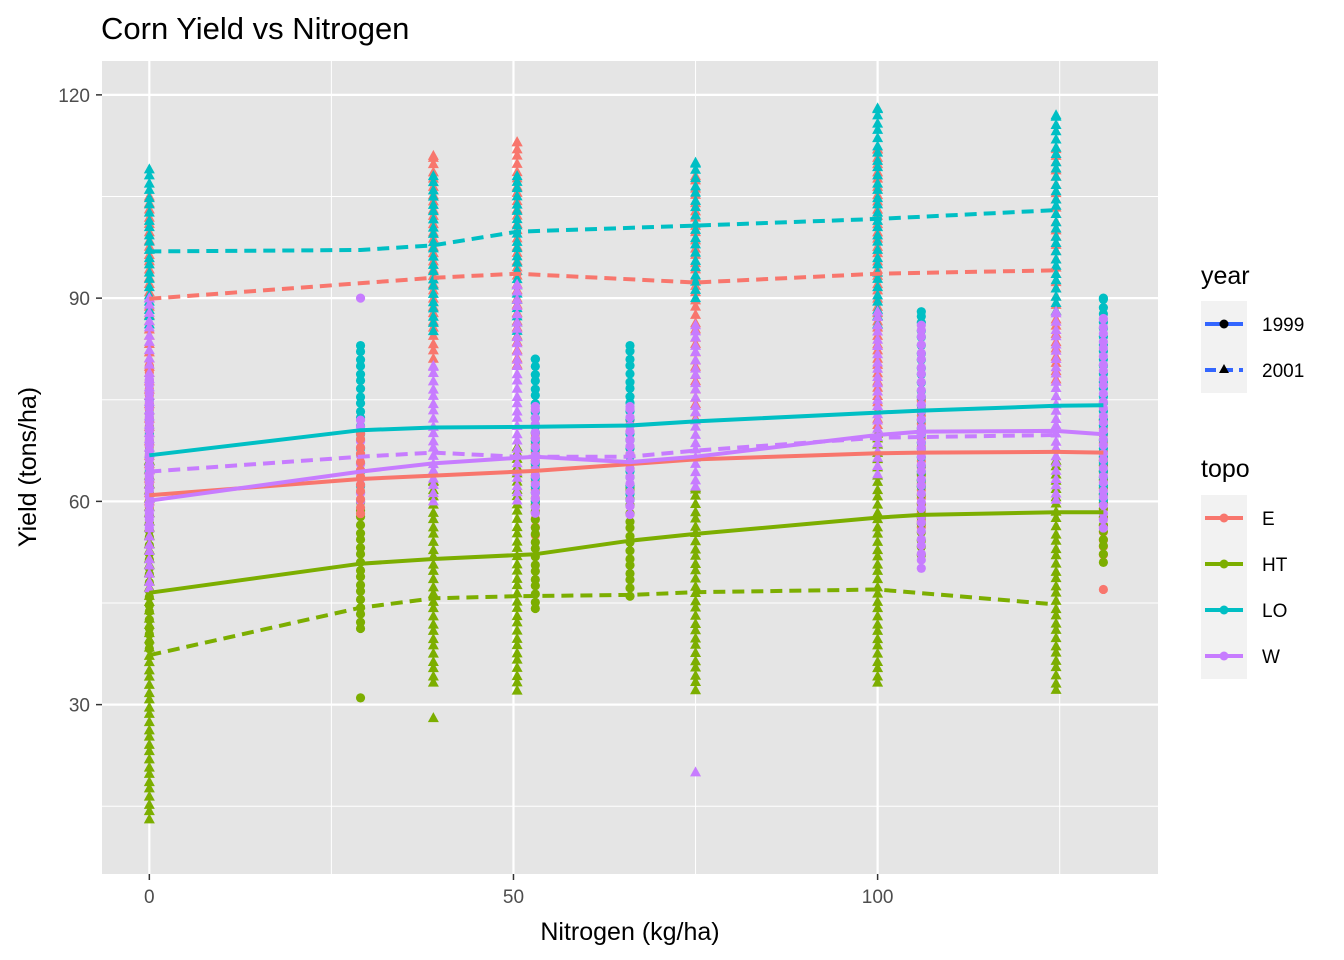  Describe the element at coordinates (602, 622) in the screenshot. I see `series-line-ht-2001` at that location.